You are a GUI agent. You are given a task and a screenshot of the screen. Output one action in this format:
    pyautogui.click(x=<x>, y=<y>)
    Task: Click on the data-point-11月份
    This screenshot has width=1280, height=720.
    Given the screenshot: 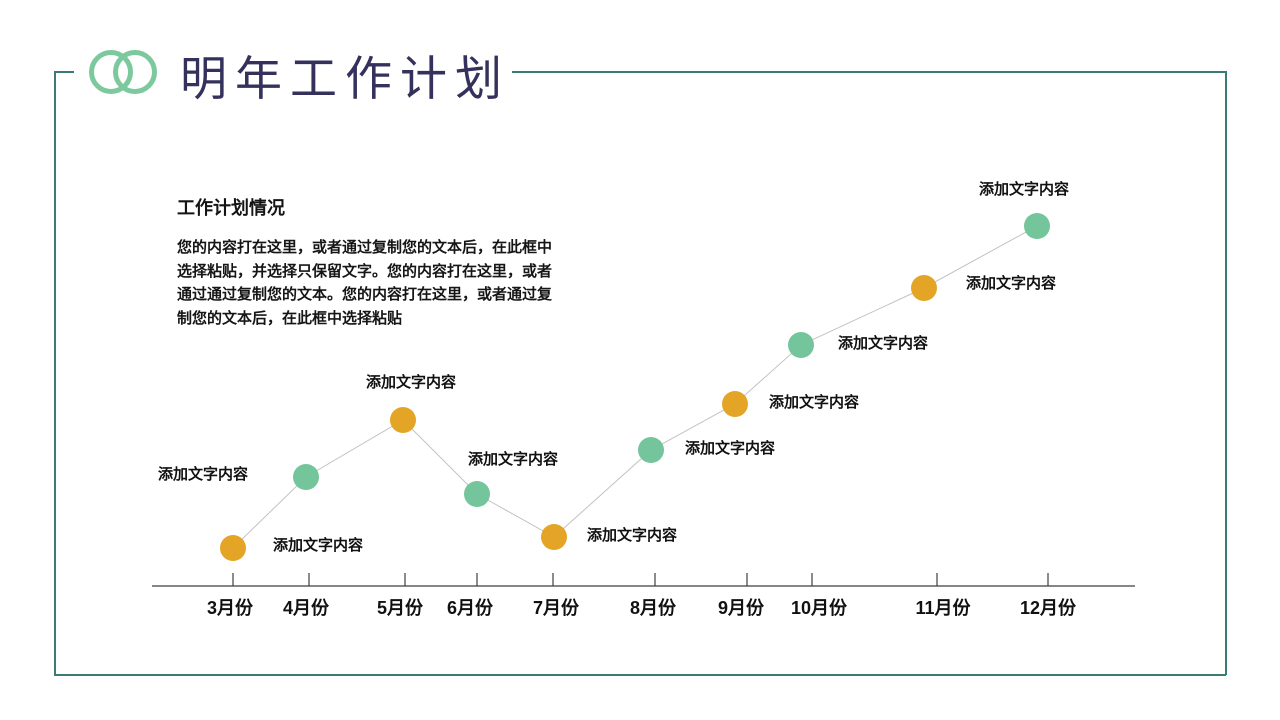 What is the action you would take?
    pyautogui.click(x=924, y=288)
    